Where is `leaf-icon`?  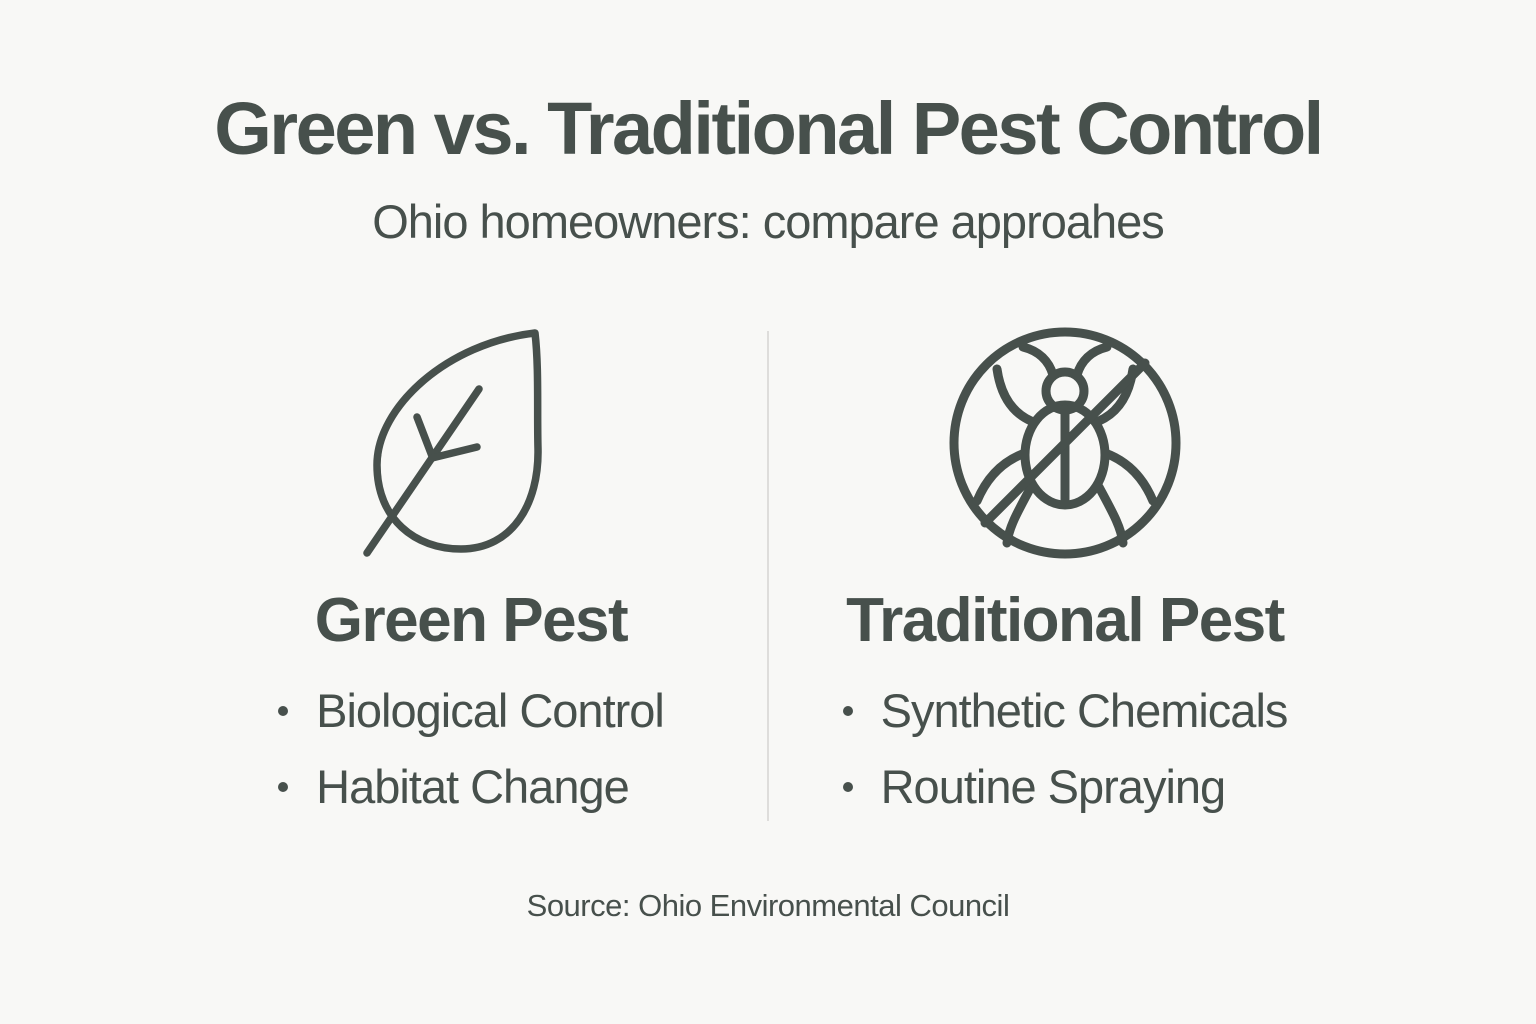 leaf-icon is located at coordinates (471, 443).